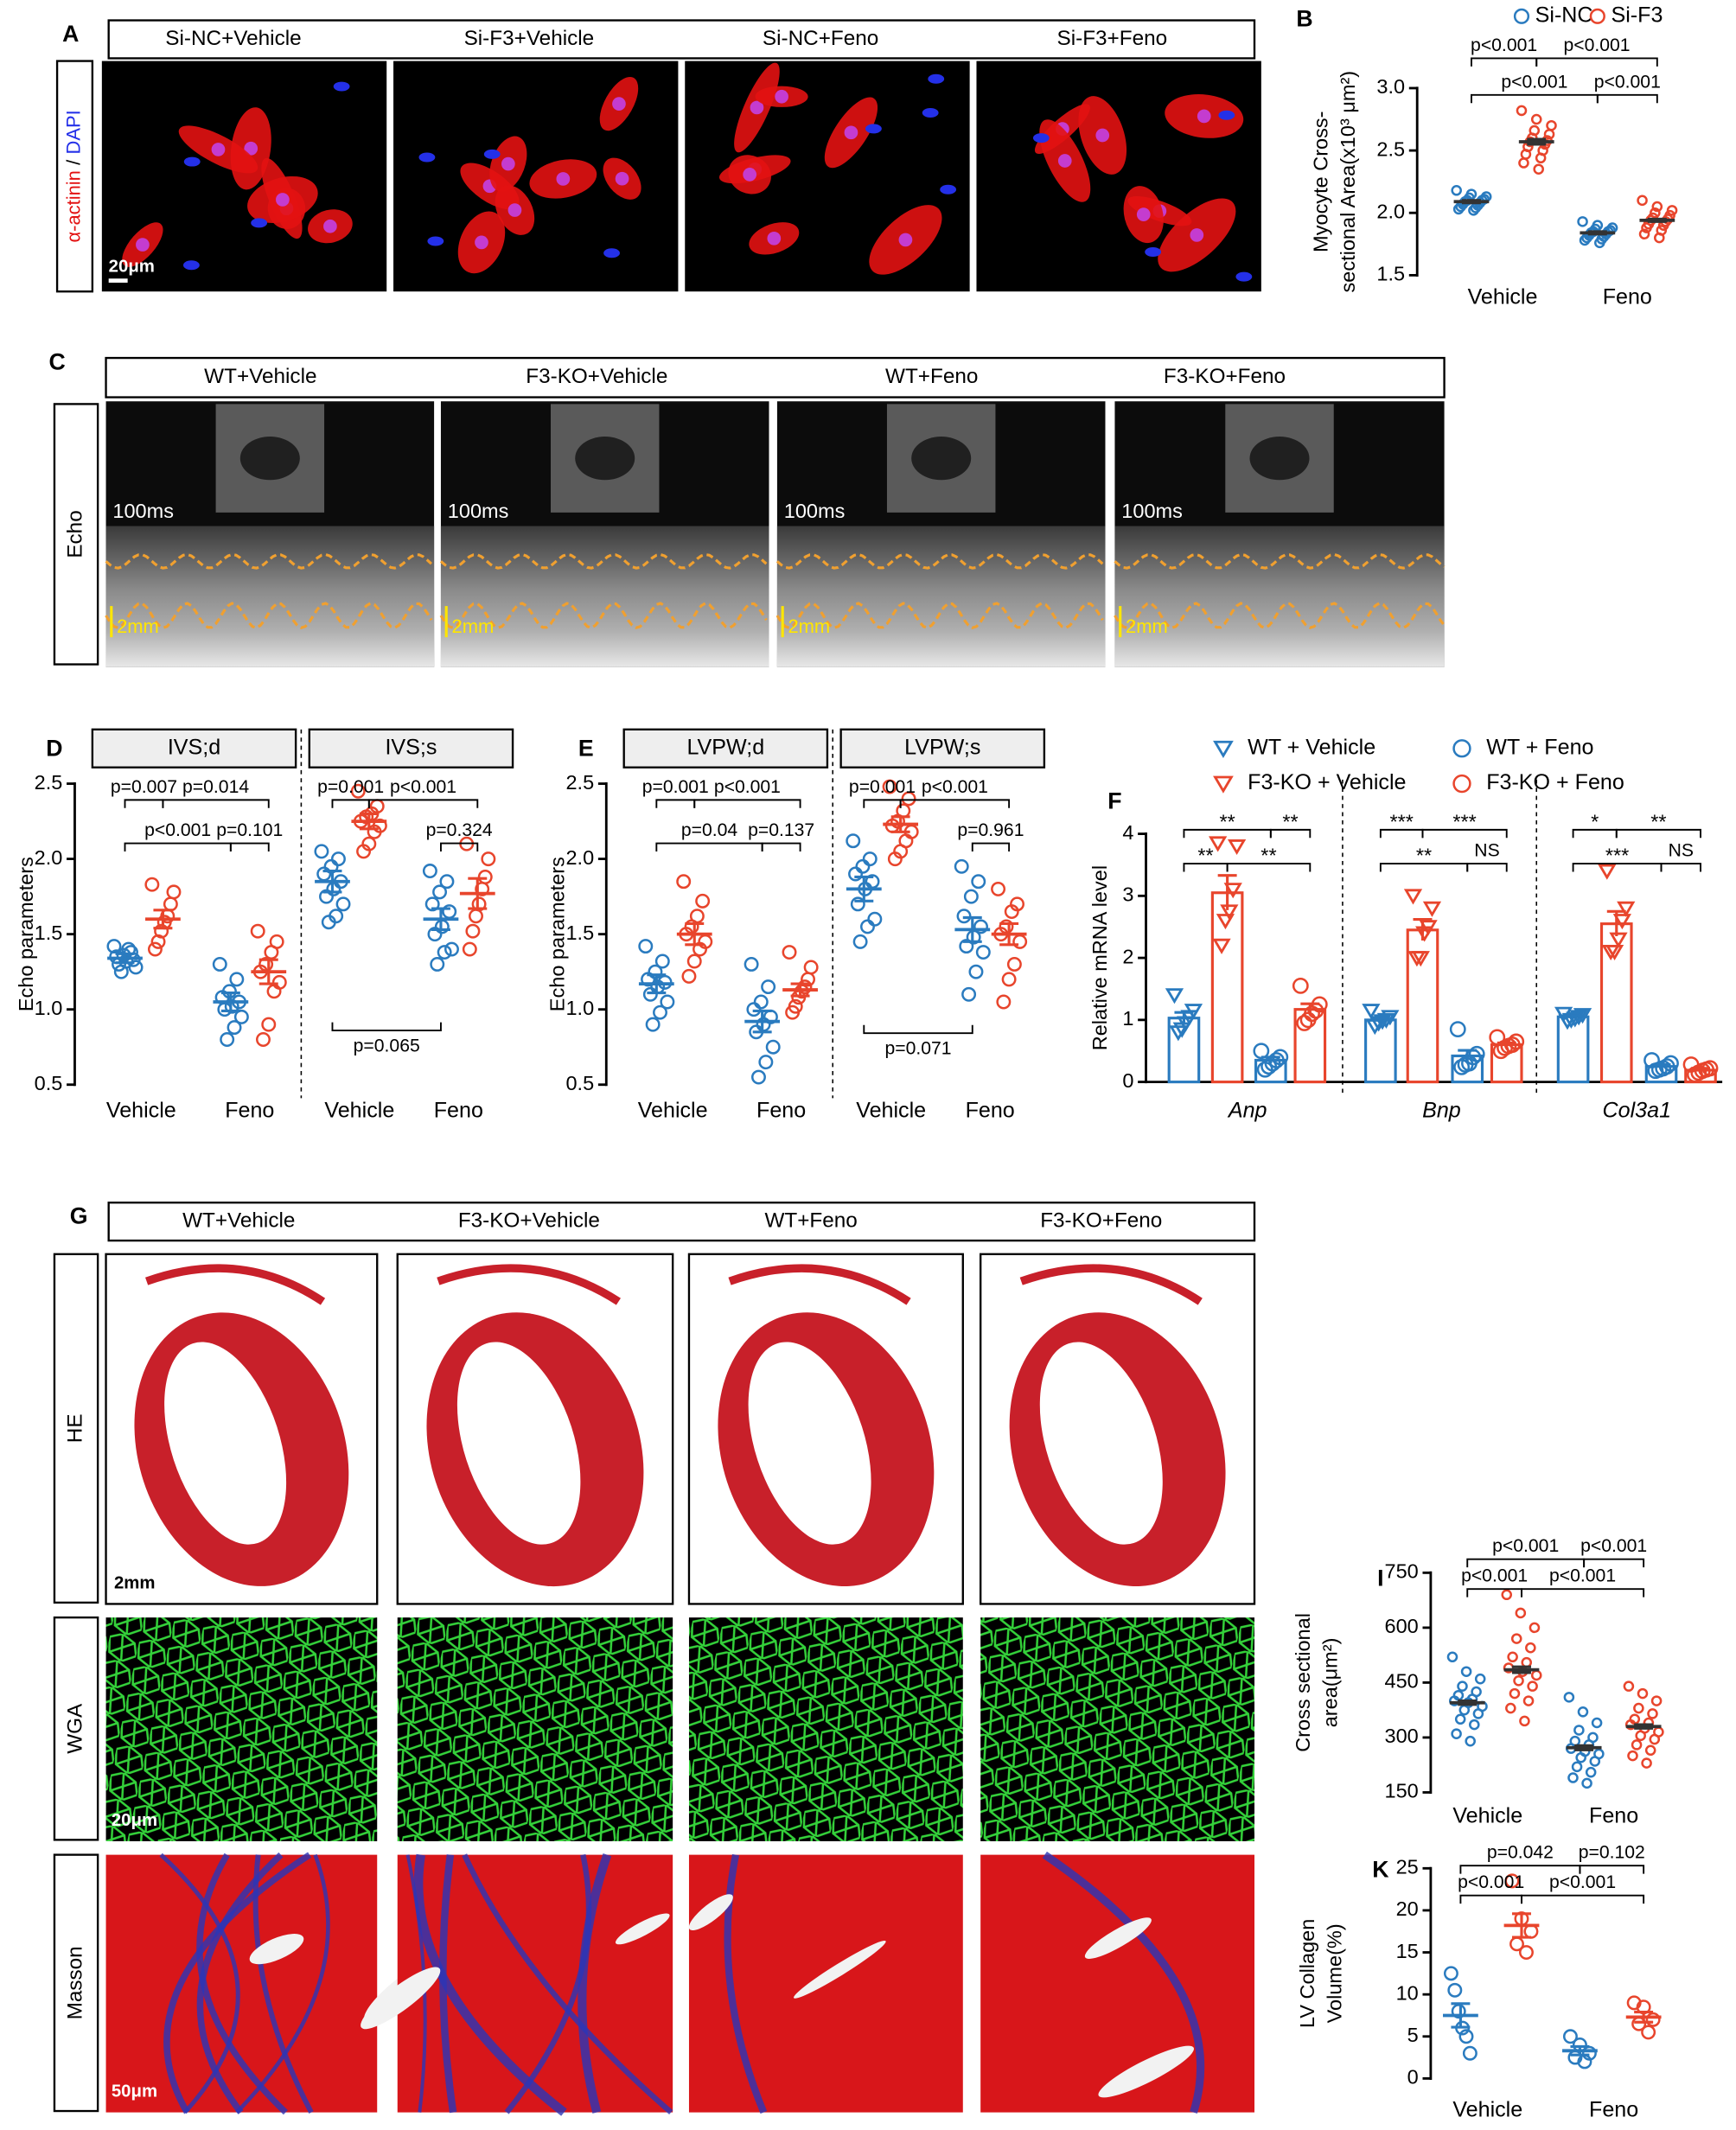  Describe the element at coordinates (1247, 1111) in the screenshot. I see `x-tick-label: Anp` at that location.